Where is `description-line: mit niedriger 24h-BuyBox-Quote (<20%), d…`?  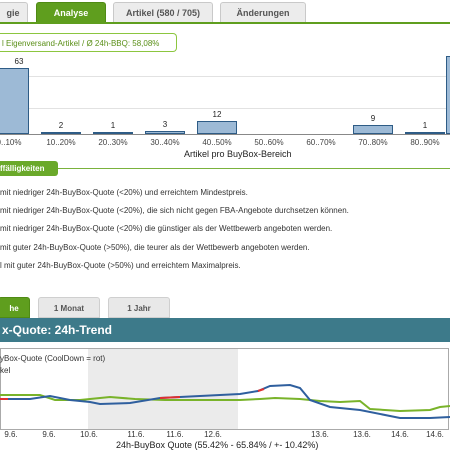
description-line: mit niedriger 24h-BuyBox-Quote (<20%), d… is located at coordinates (174, 210).